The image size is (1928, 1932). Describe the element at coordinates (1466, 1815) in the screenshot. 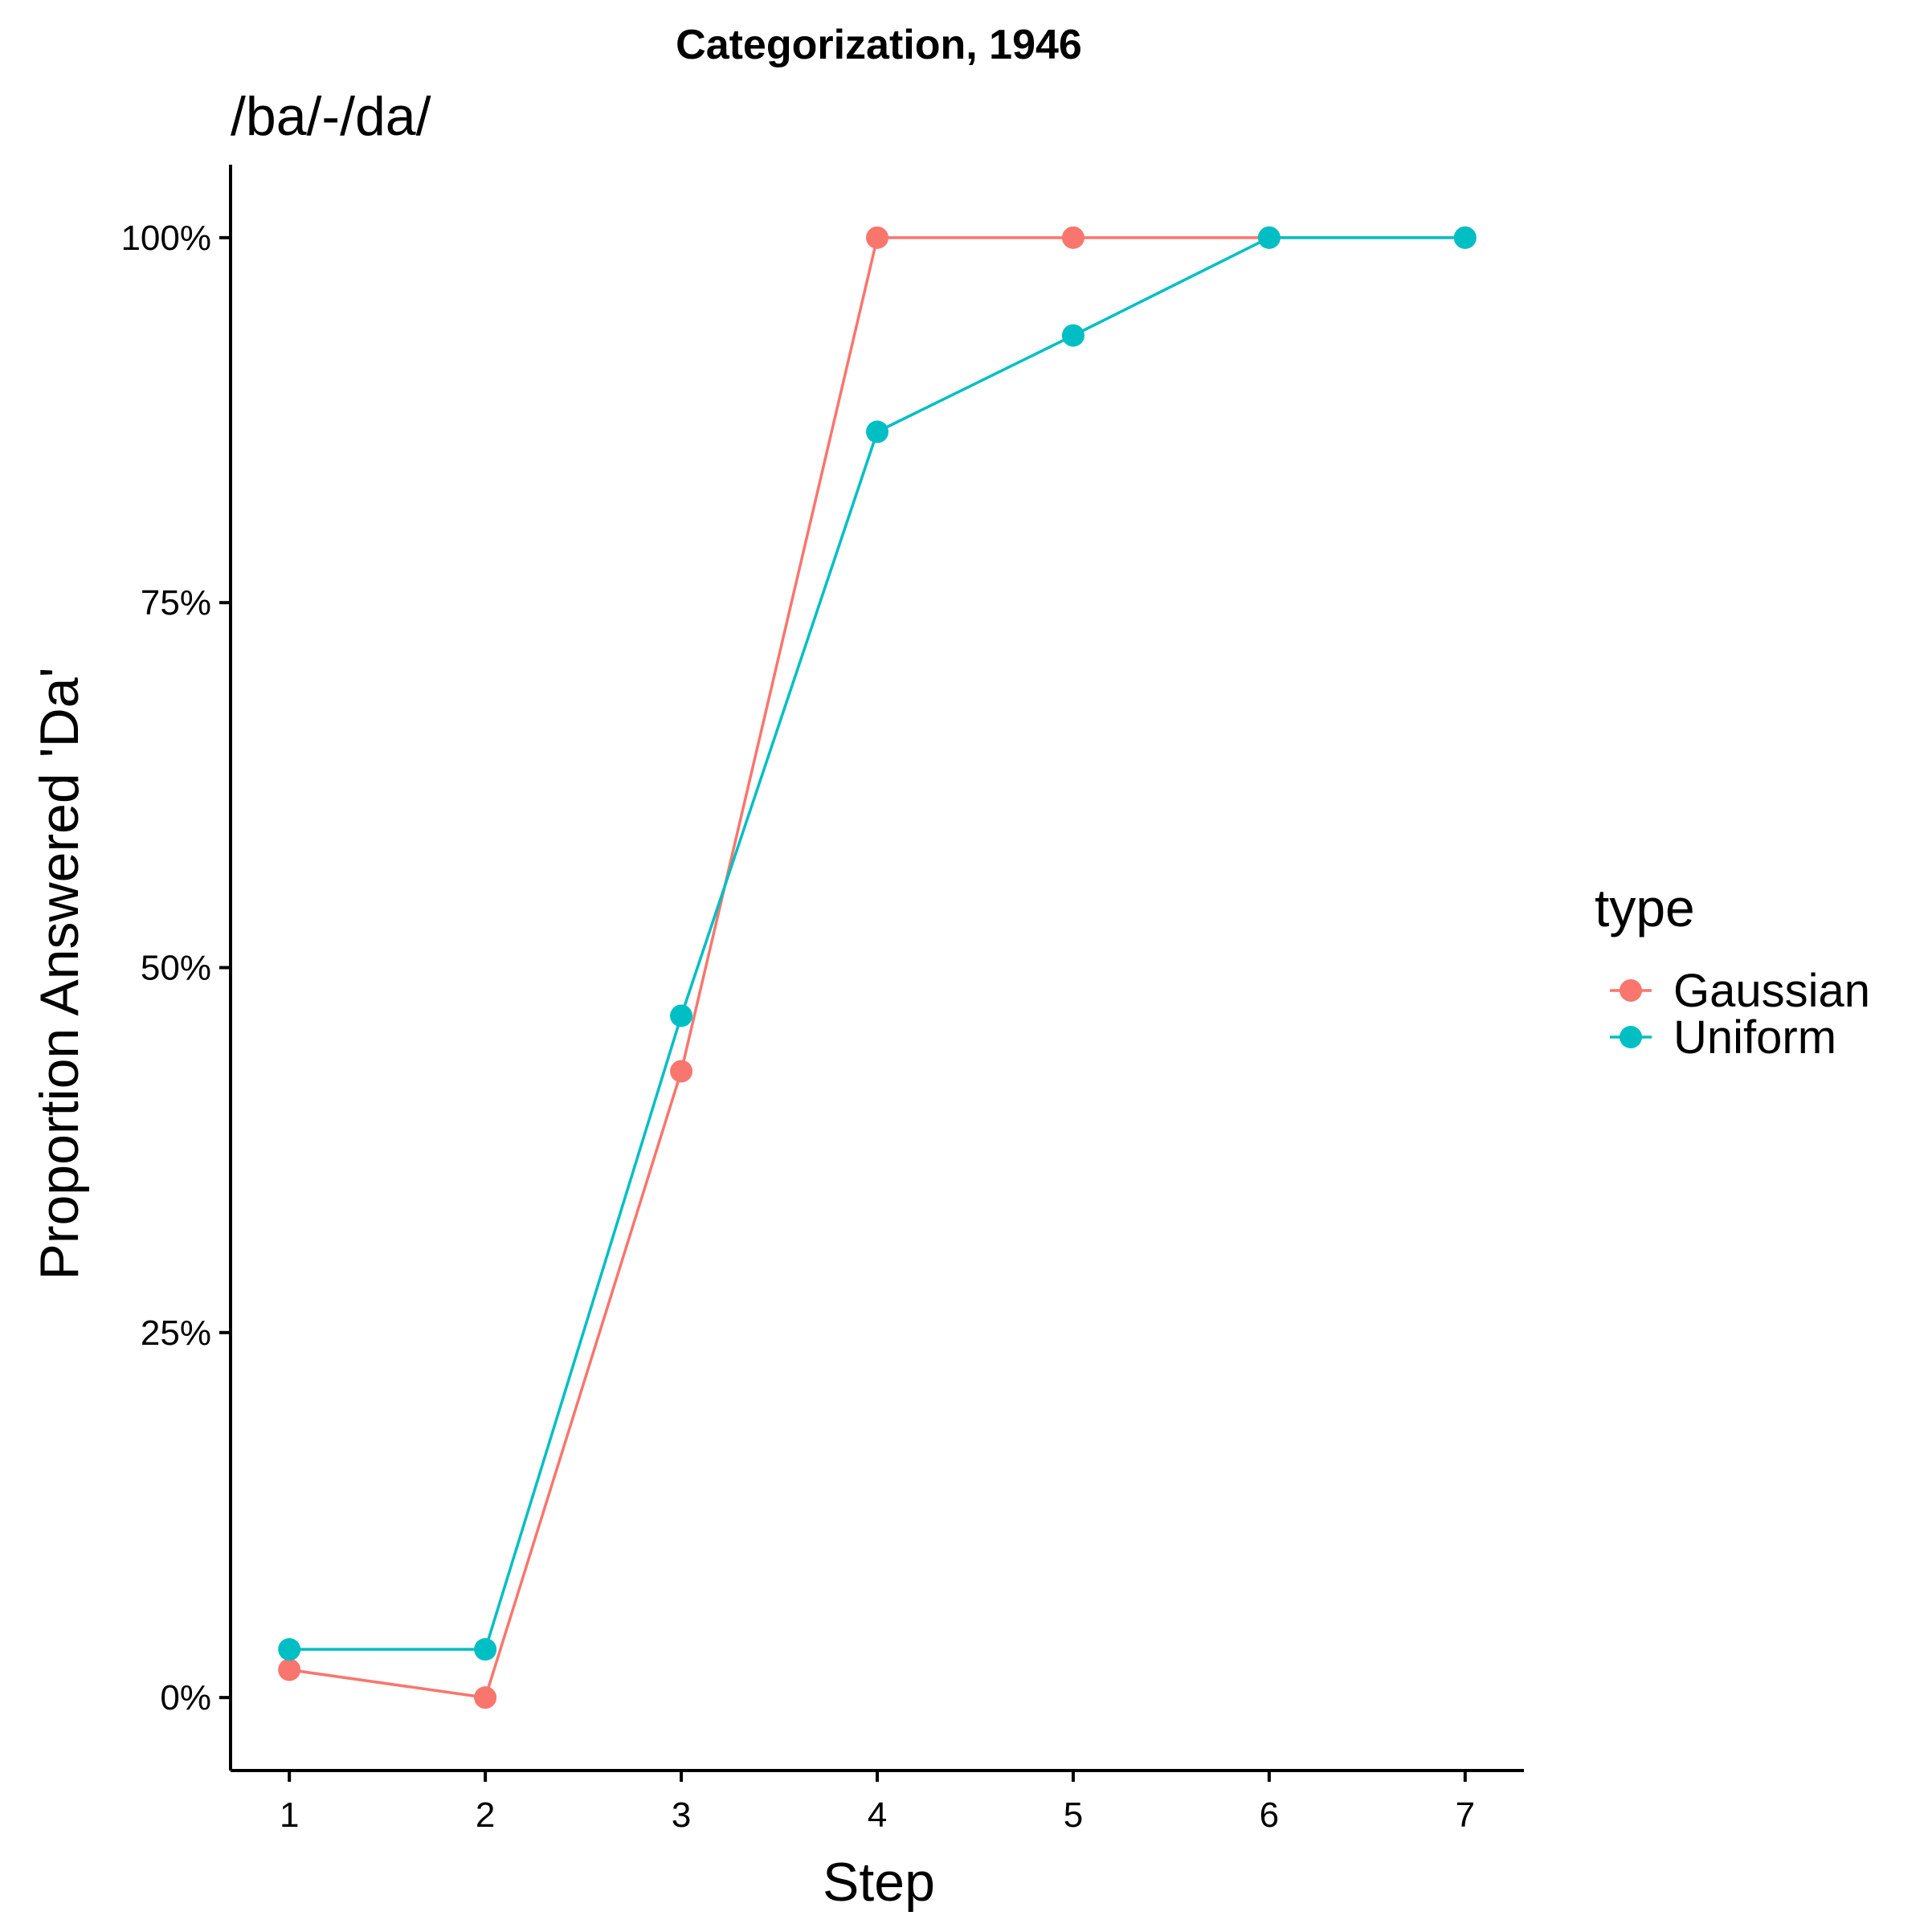

I see `x-tick-label: 7` at that location.